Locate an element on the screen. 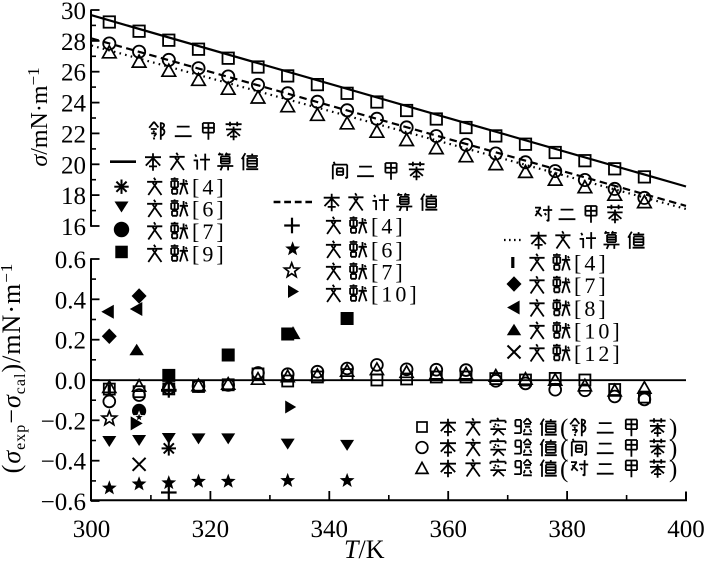 This screenshot has width=724, height=570. svg-text: 0.0 is located at coordinates (70, 381).